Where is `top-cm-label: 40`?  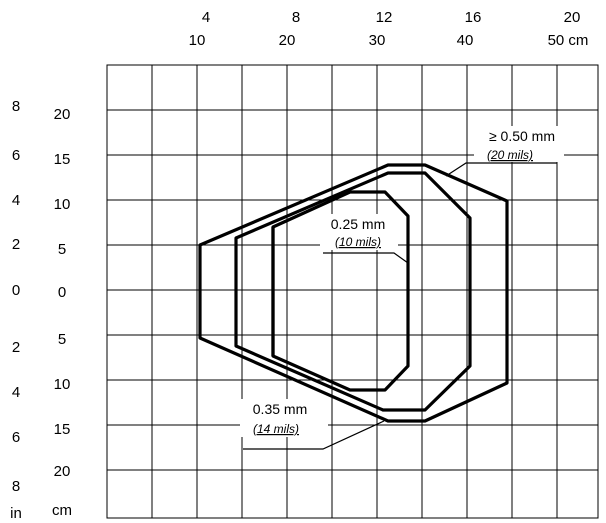 top-cm-label: 40 is located at coordinates (465, 40).